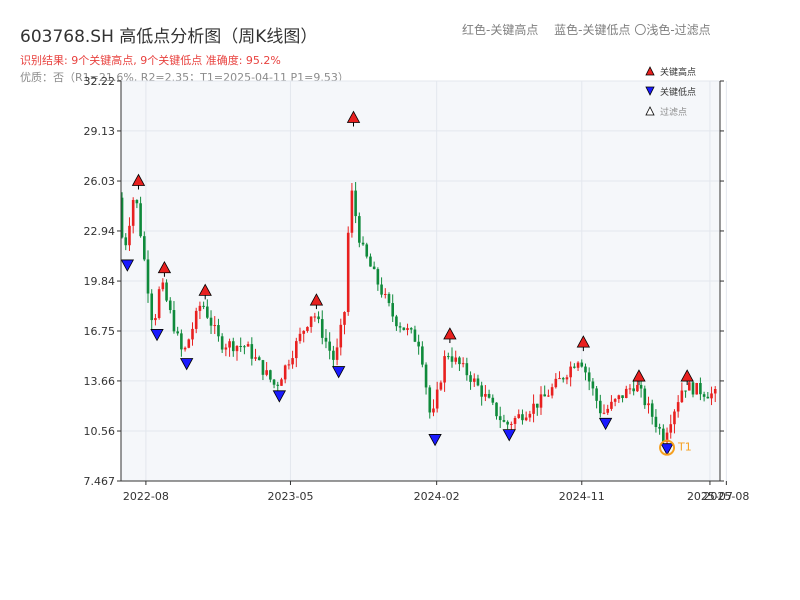  What do you see at coordinates (100, 281) in the screenshot?
I see `y-tick-label: 19.84` at bounding box center [100, 281].